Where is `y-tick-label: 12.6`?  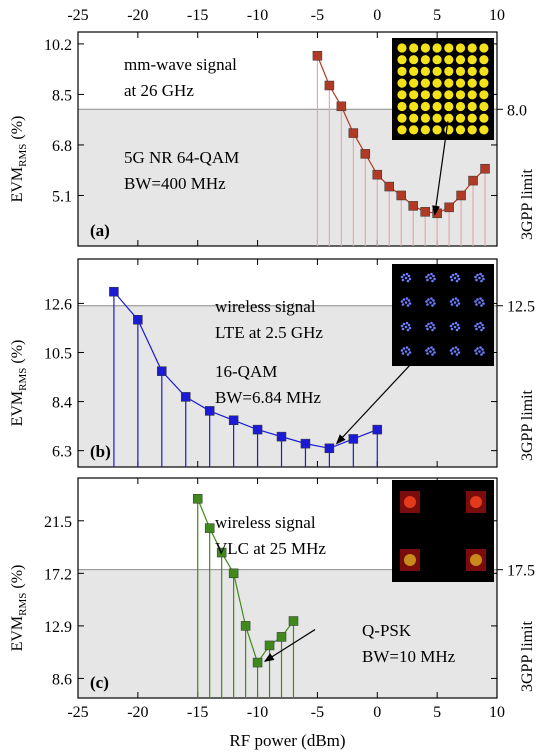
y-tick-label: 12.6 is located at coordinates (58, 304).